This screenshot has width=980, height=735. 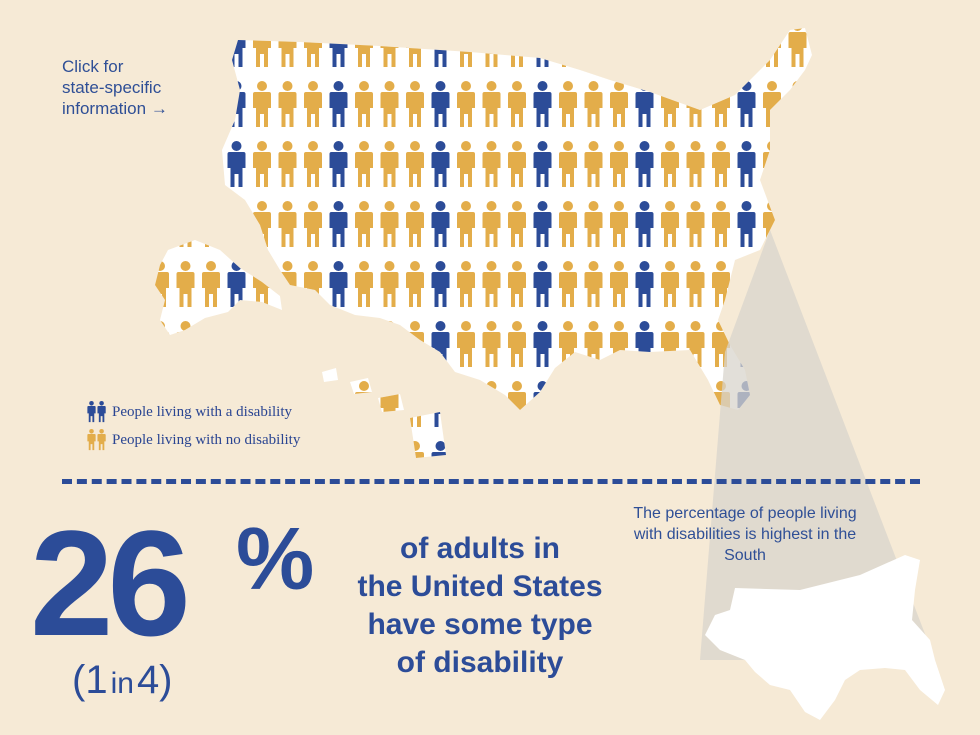 I want to click on ratio-open: (, so click(x=79, y=680).